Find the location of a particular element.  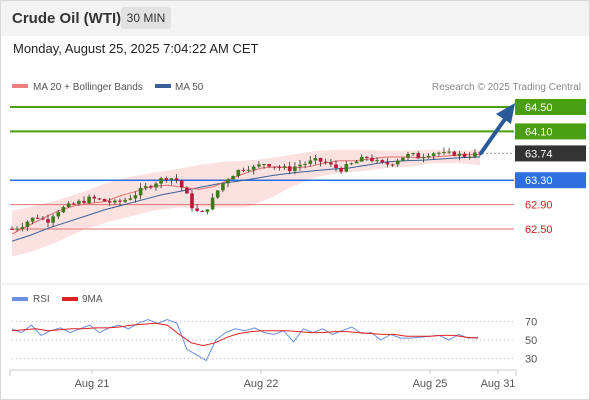

rsi-tick-30: 30 is located at coordinates (531, 360).